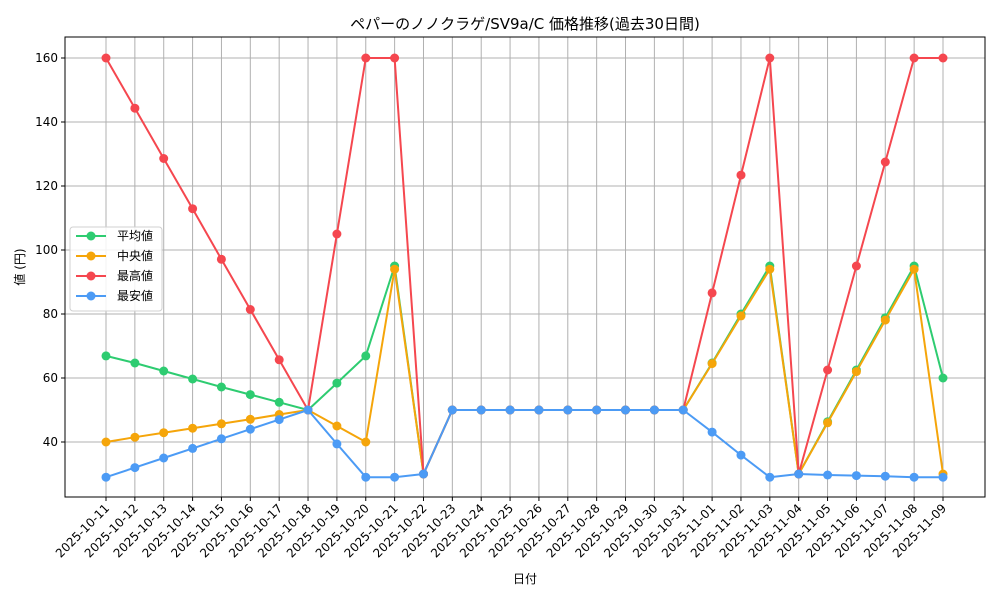  What do you see at coordinates (46, 122) in the screenshot?
I see `y-tick-label: 140` at bounding box center [46, 122].